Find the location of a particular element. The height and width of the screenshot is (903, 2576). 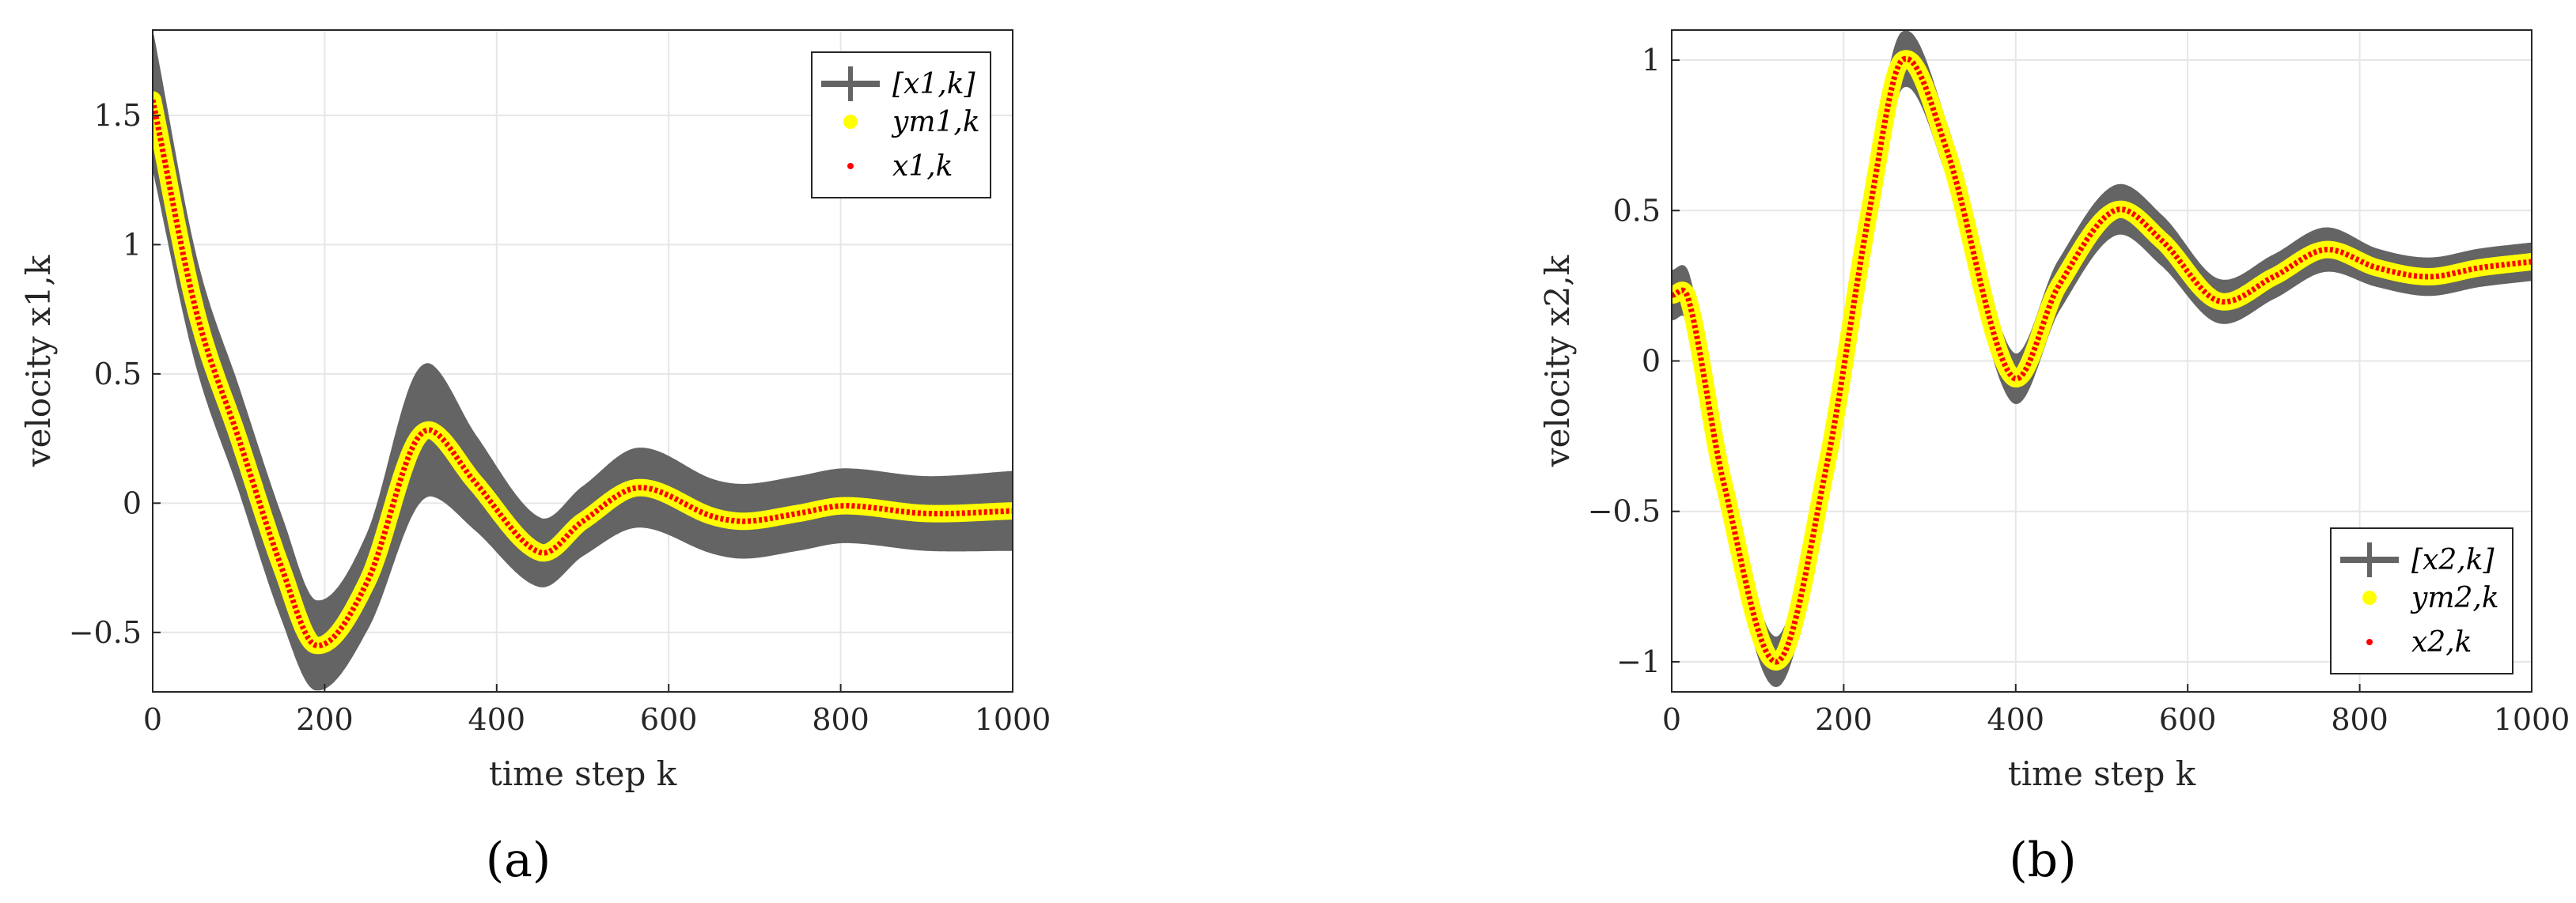

legend-label: ym1,k is located at coordinates (935, 122).